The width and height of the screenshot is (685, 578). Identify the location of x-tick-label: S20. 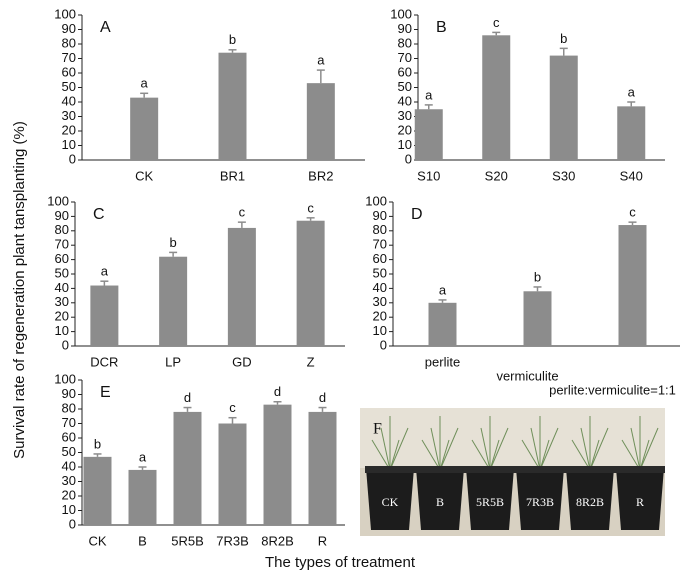
(496, 175).